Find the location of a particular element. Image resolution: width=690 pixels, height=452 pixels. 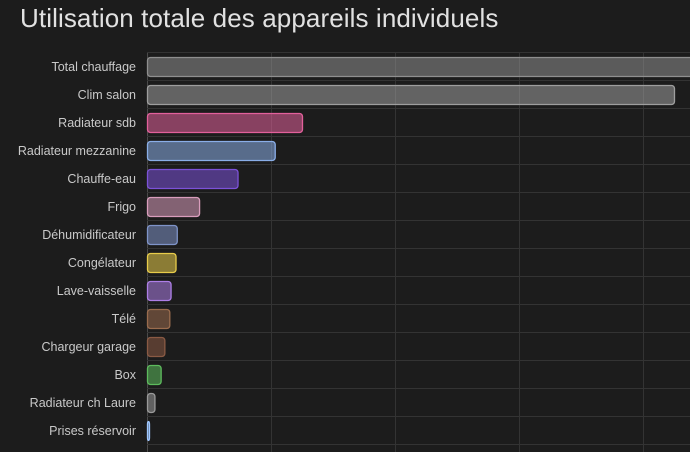

bar-clim-salon is located at coordinates (411, 95).